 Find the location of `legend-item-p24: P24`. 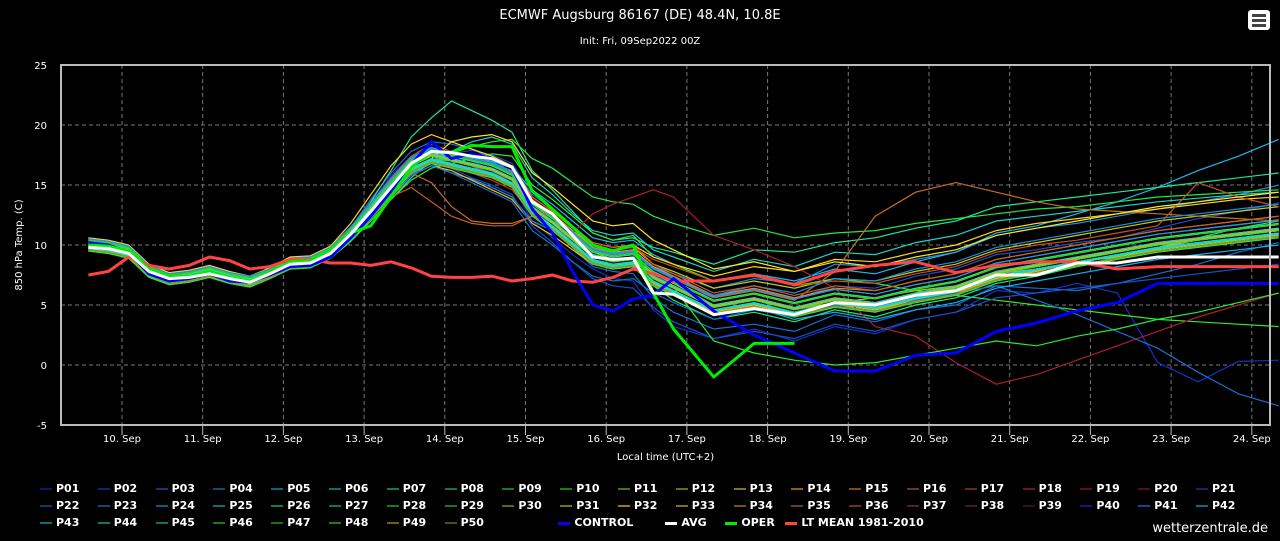

legend-item-p24: P24 is located at coordinates (175, 505).